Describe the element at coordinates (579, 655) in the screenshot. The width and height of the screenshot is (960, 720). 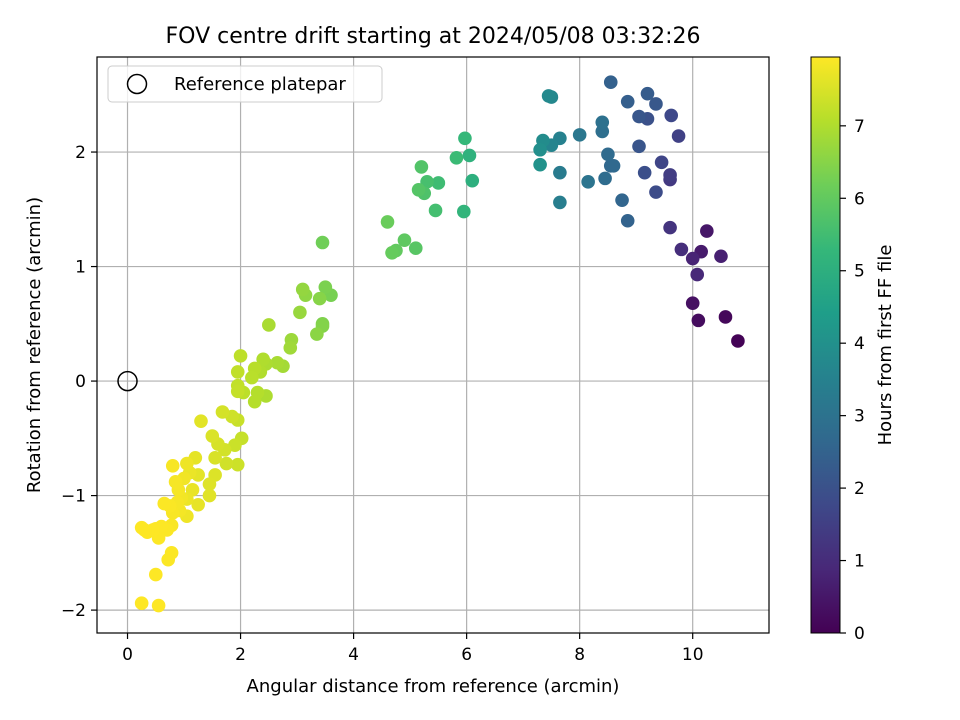
I see `x-tick-label: 8` at that location.